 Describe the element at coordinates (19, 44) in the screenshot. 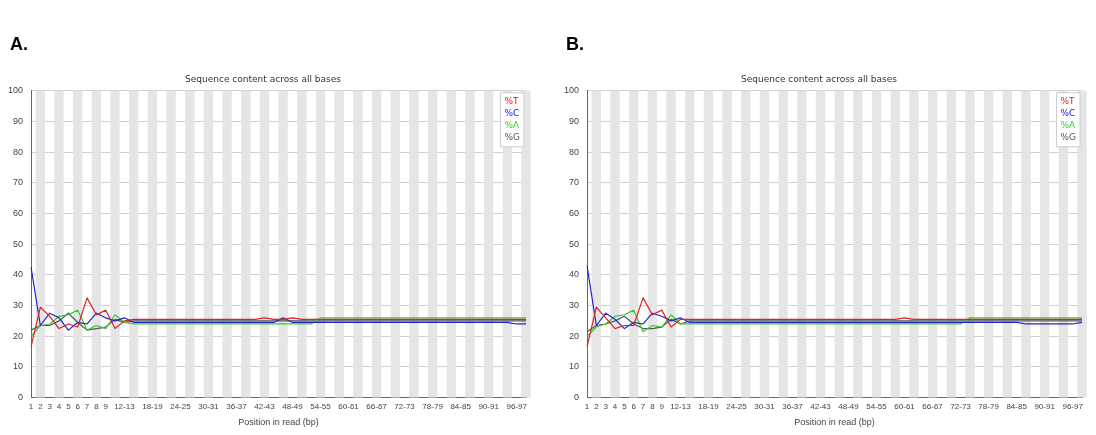

I see `text: A.` at that location.